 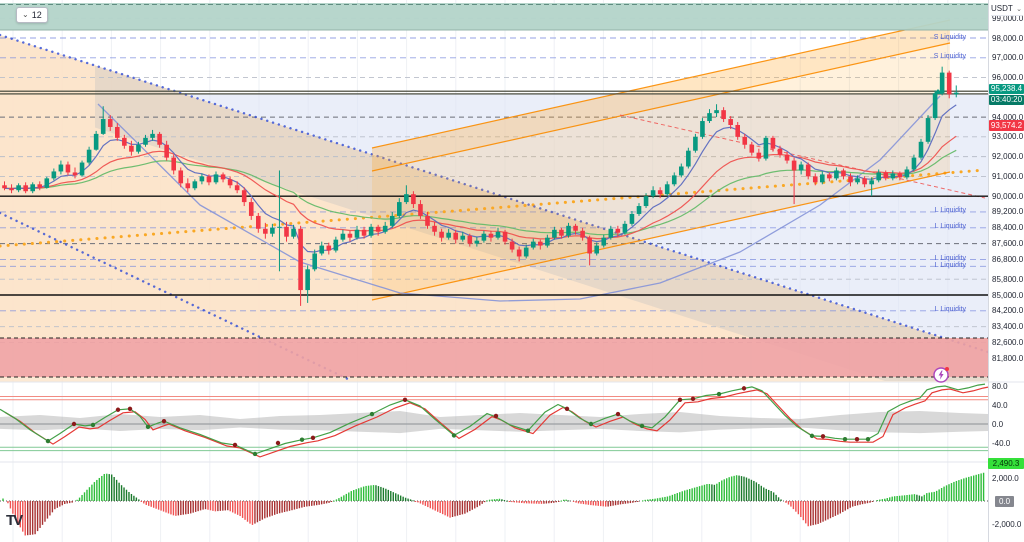 I want to click on oscillator-green-line, so click(x=493, y=419).